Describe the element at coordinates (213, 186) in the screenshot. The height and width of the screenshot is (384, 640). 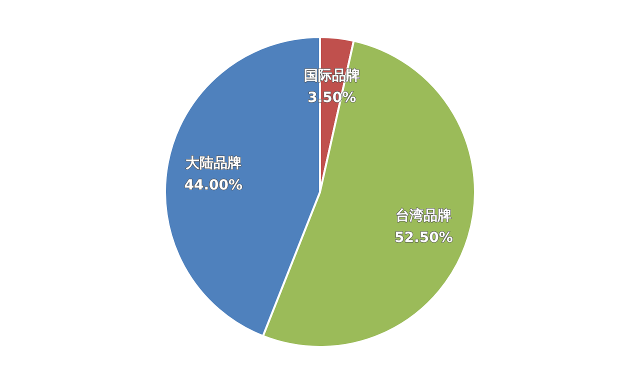
I see `data-label: 44.00%` at that location.